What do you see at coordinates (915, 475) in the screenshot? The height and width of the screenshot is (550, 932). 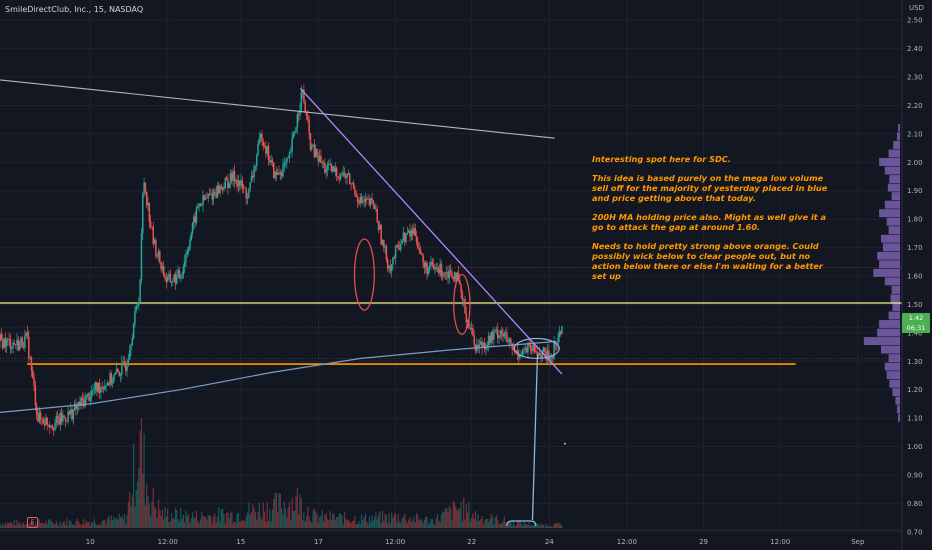 I see `price-tick-label: 0.90` at bounding box center [915, 475].